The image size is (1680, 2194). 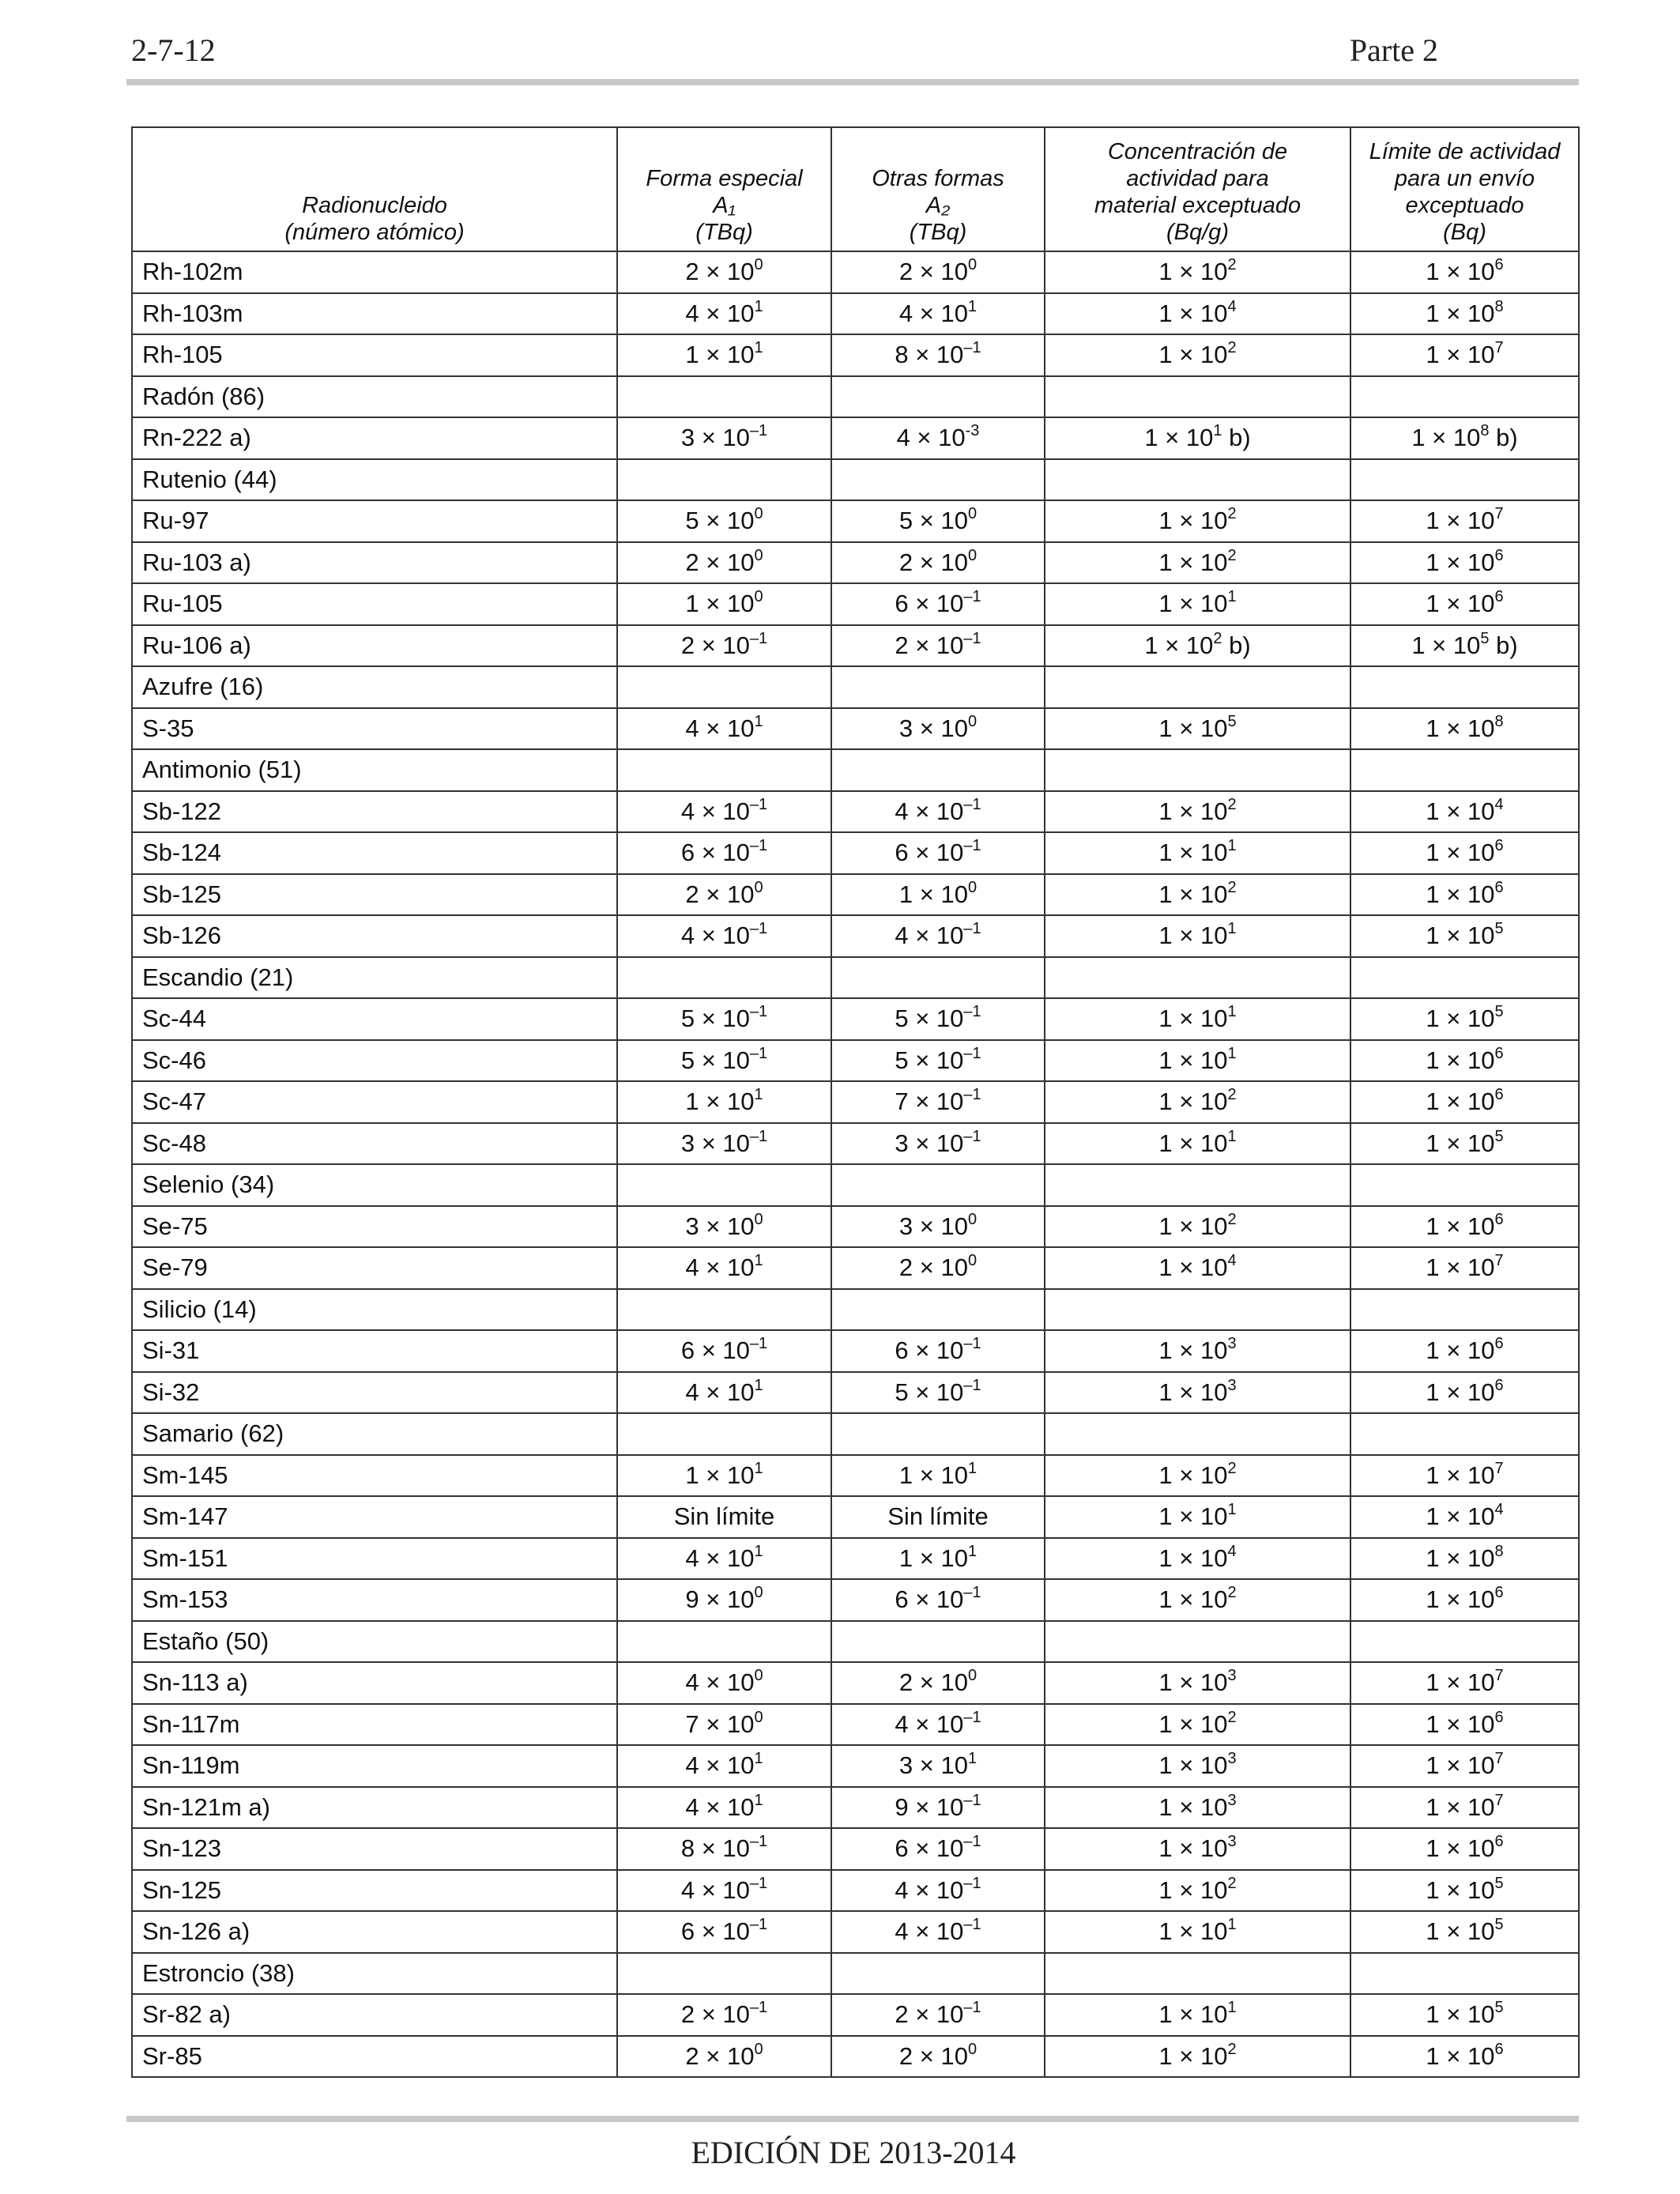 What do you see at coordinates (185, 1599) in the screenshot?
I see `cell-text: Sm-153` at bounding box center [185, 1599].